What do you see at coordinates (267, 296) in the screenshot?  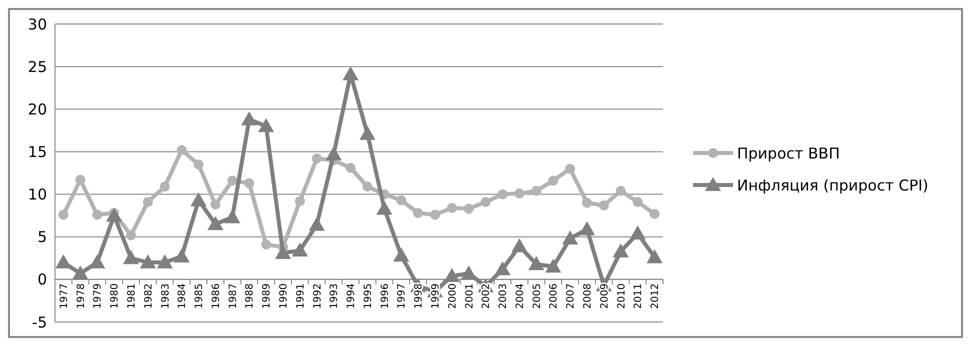 I see `x-tick-label: 1989` at bounding box center [267, 296].